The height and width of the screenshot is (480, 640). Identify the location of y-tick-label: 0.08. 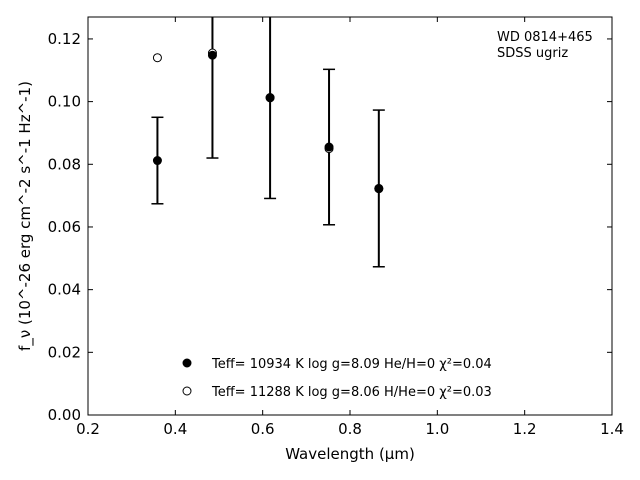
(64, 164).